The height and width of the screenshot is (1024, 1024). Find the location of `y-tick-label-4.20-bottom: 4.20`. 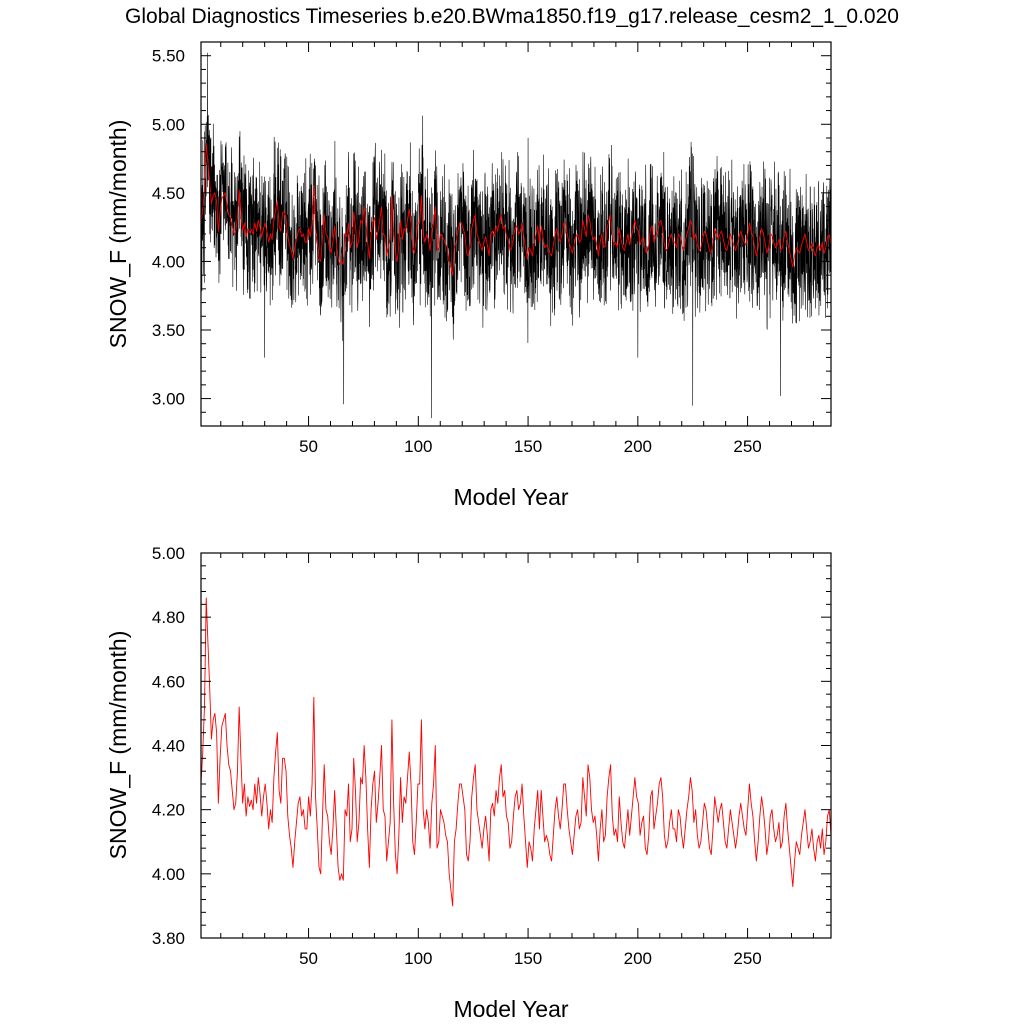

y-tick-label-4.20-bottom: 4.20 is located at coordinates (168, 810).